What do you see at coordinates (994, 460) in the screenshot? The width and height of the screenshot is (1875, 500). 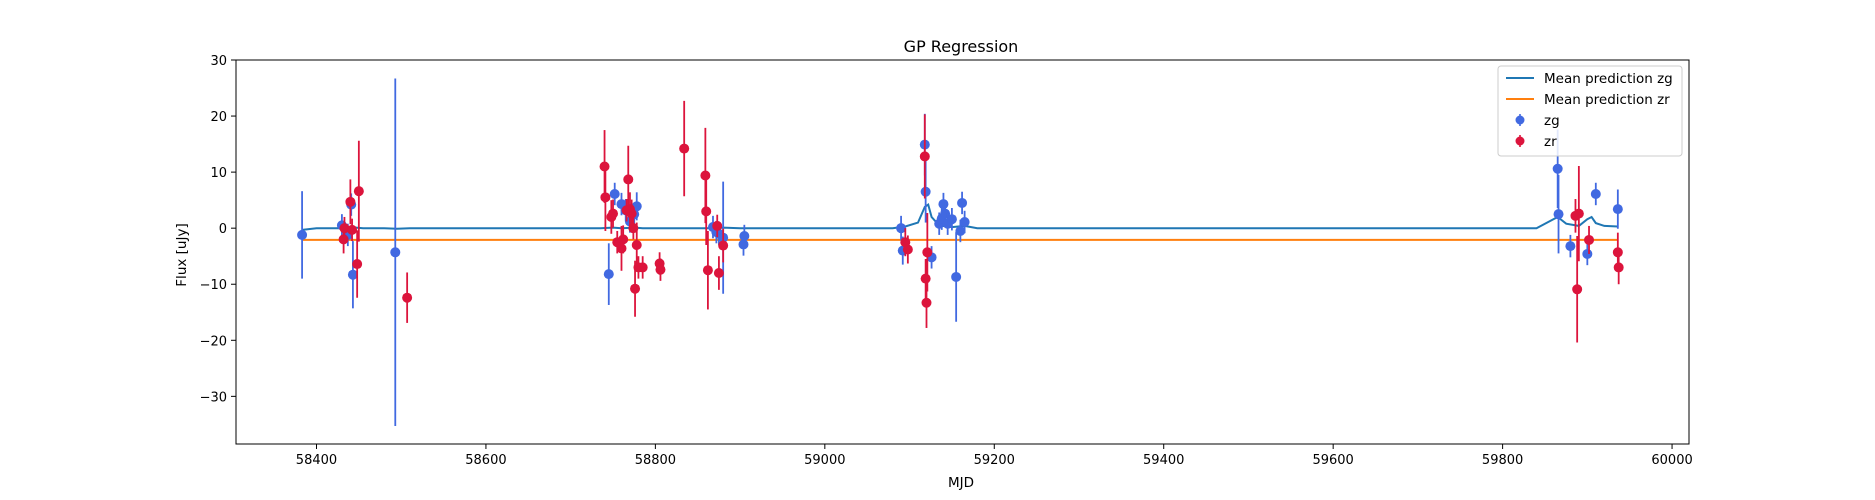 I see `x-tick-label: 59200` at bounding box center [994, 460].